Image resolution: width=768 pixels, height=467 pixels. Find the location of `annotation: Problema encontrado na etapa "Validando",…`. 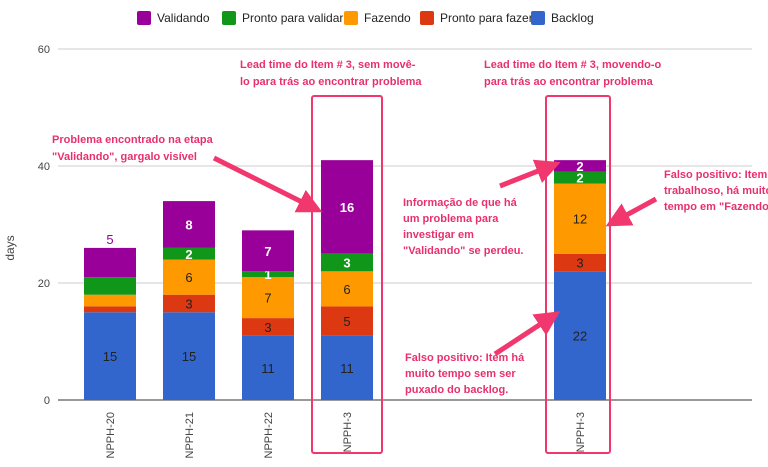

annotation: Problema encontrado na etapa "Validando",… is located at coordinates (133, 148).